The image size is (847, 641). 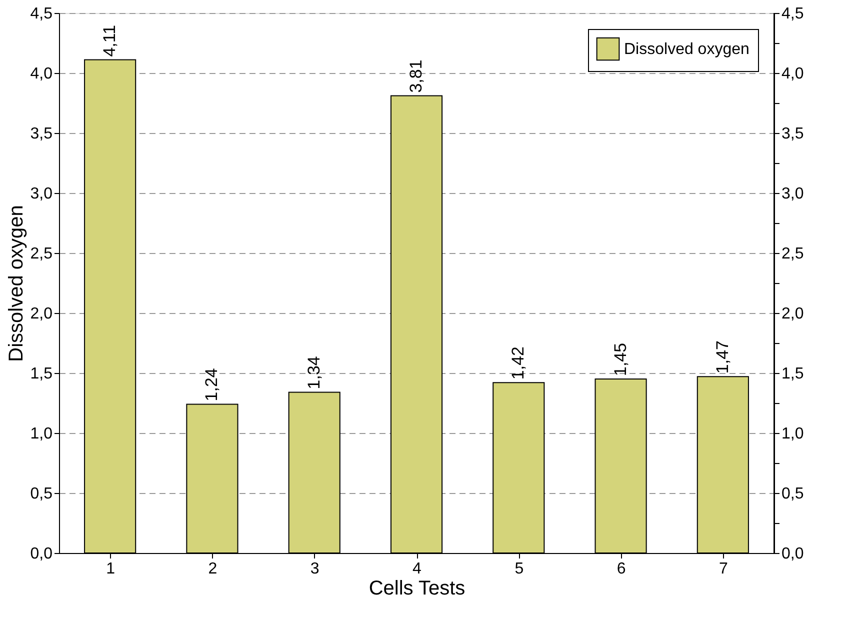 What do you see at coordinates (110, 40) in the screenshot?
I see `data-label: 4,11` at bounding box center [110, 40].